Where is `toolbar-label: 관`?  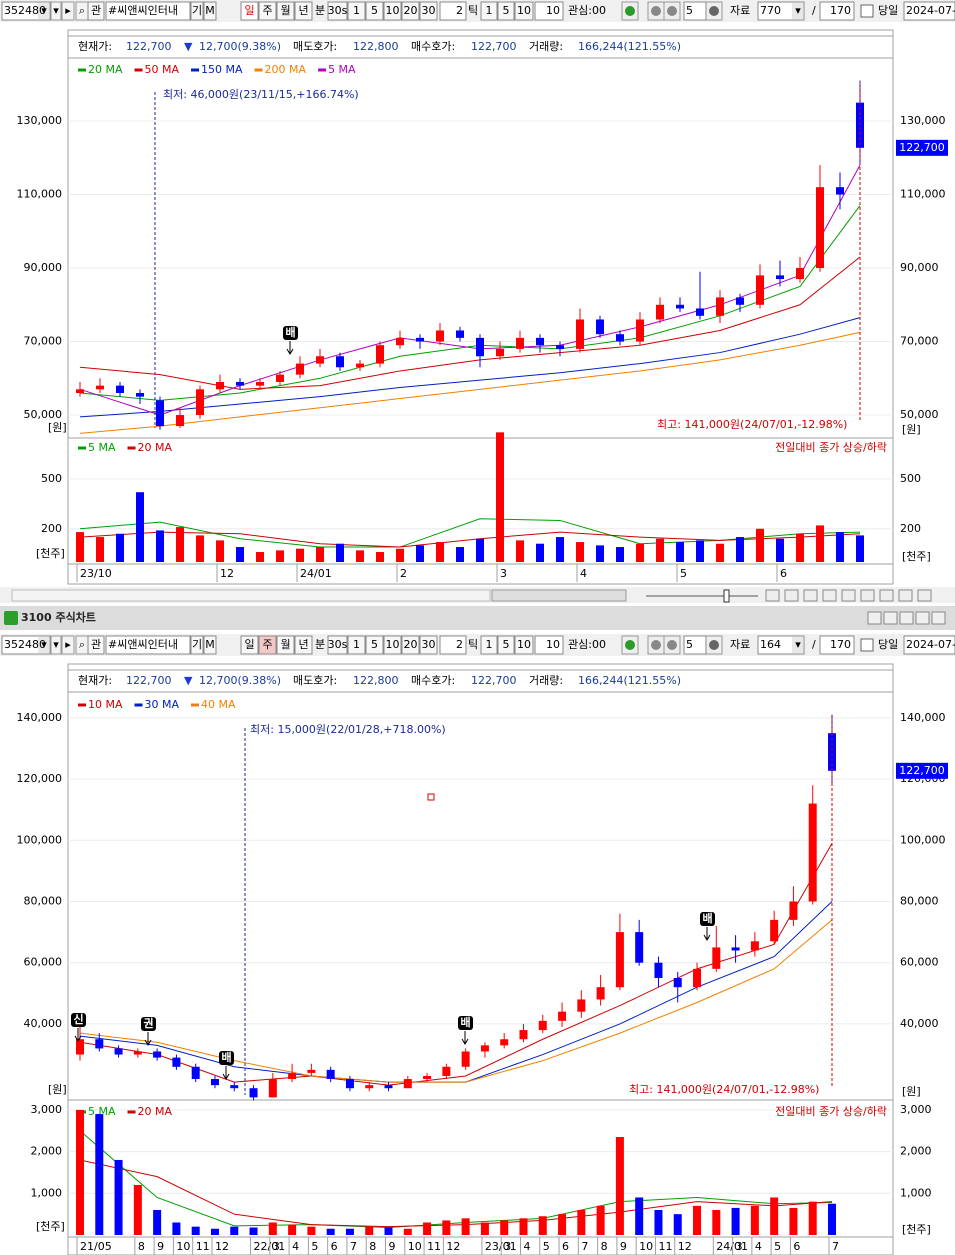
toolbar-label: 관 is located at coordinates (96, 644).